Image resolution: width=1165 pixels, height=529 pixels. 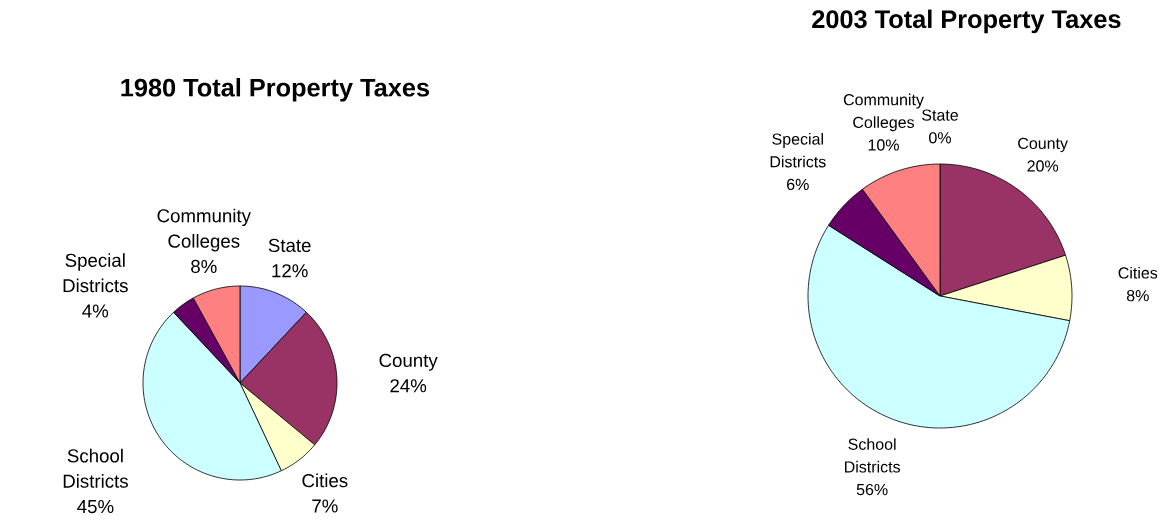 What do you see at coordinates (204, 230) in the screenshot?
I see `slice-label: Community Colleges` at bounding box center [204, 230].